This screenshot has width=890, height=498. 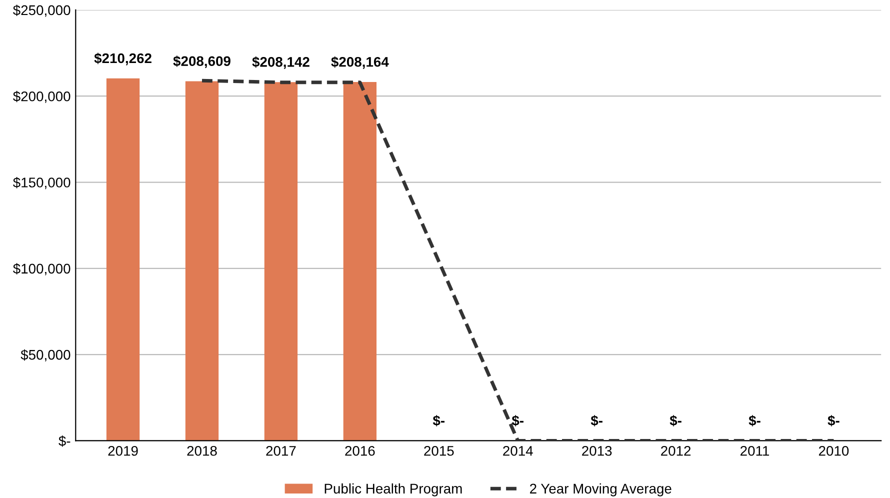 What do you see at coordinates (755, 451) in the screenshot?
I see `x-tick-label: 2011` at bounding box center [755, 451].